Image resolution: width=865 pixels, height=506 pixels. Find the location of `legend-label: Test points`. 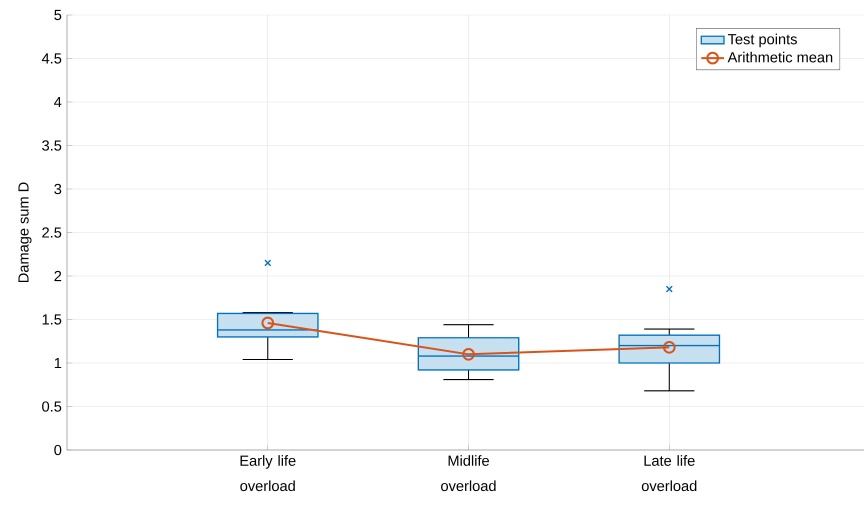

legend-label: Test points is located at coordinates (762, 41).